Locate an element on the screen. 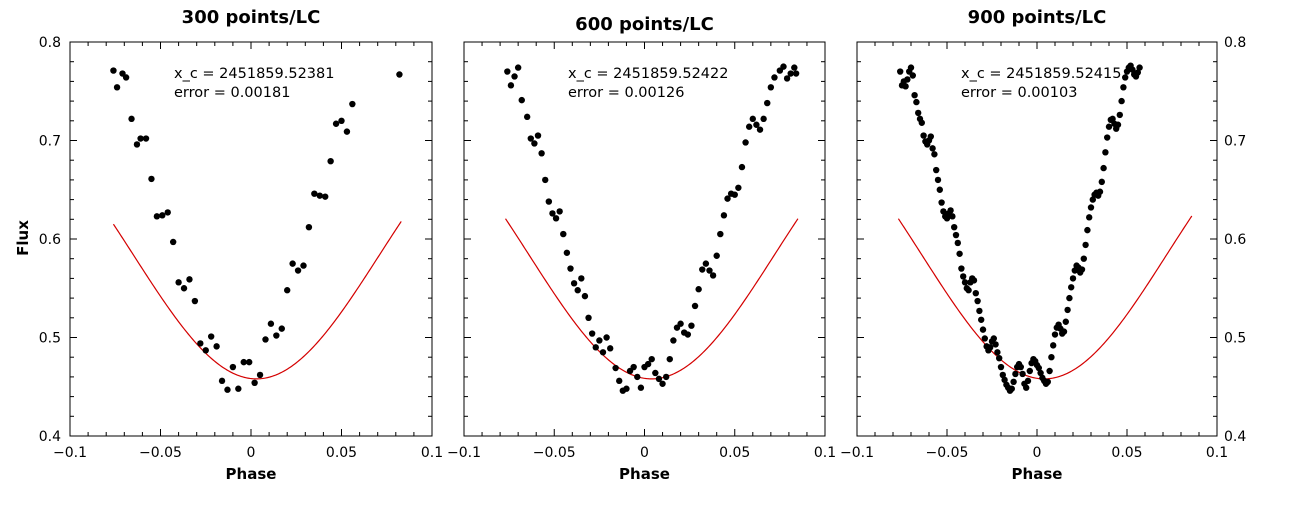 The image size is (1300, 514). x-tick-label: 0 is located at coordinates (644, 453).